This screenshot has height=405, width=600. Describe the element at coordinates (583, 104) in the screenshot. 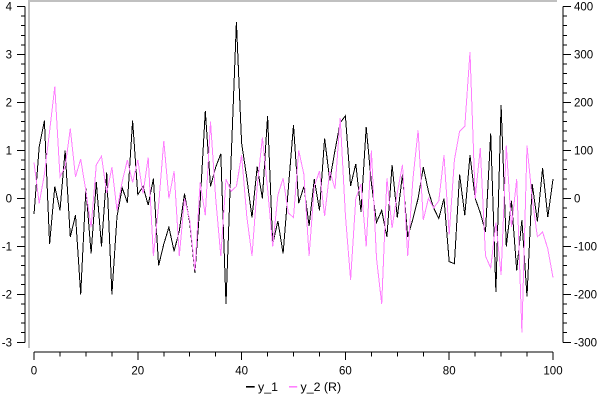

I see `svg-text: 200` at that location.